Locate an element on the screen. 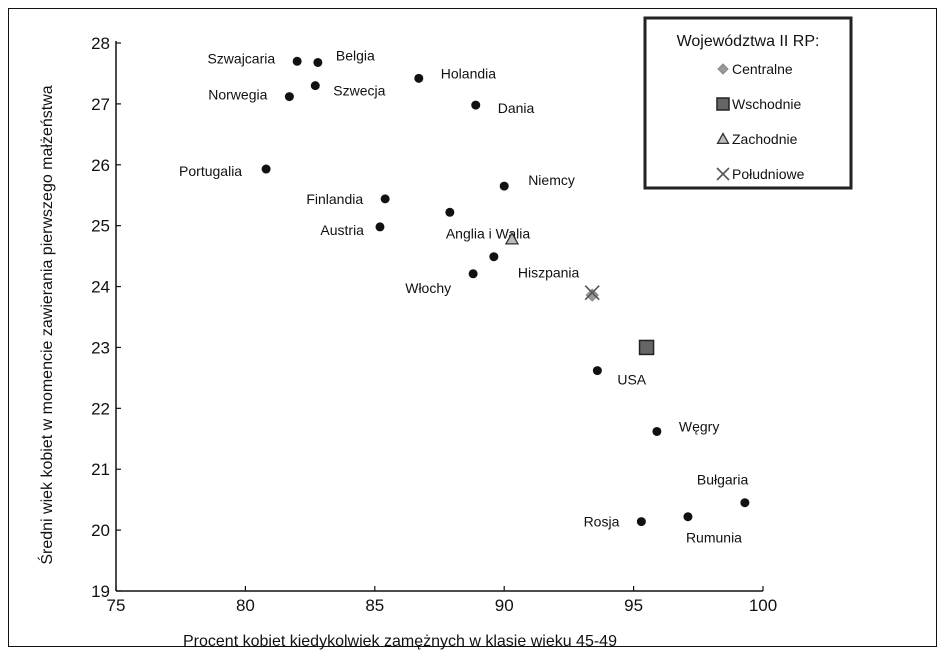  x-tick-label: 100 is located at coordinates (763, 605).